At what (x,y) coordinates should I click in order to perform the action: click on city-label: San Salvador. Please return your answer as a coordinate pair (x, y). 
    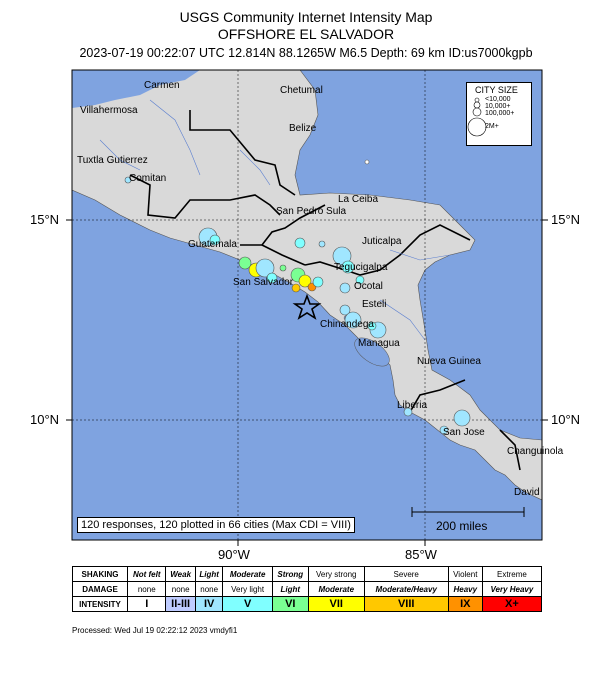
    Looking at the image, I should click on (263, 282).